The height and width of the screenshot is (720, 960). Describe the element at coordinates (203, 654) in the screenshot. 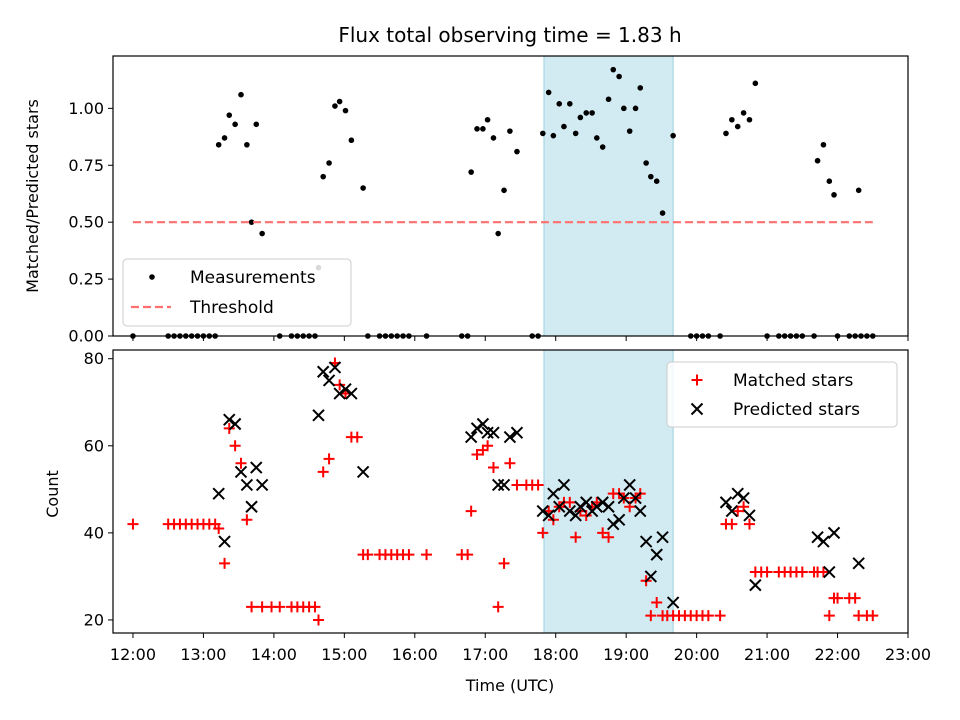

I see `x-tick-label: 13:00` at that location.